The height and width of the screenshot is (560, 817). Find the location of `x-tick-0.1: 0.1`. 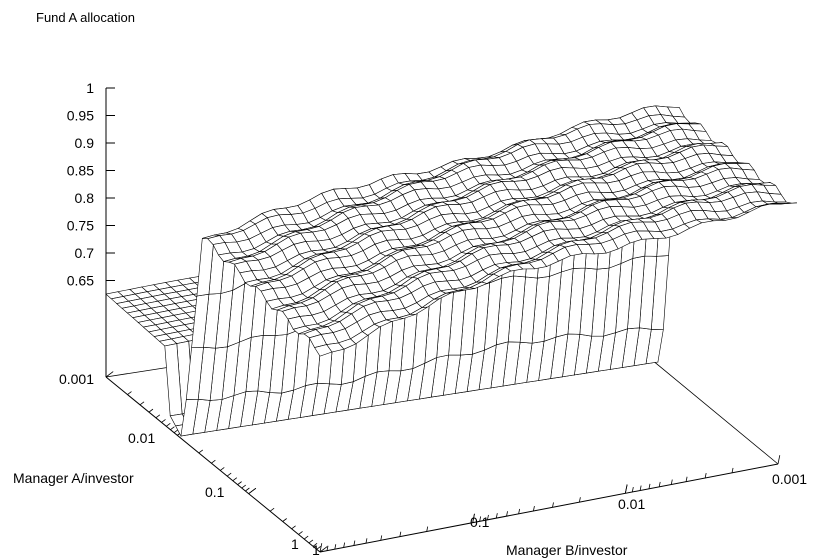

x-tick-0.1: 0.1 is located at coordinates (215, 492).